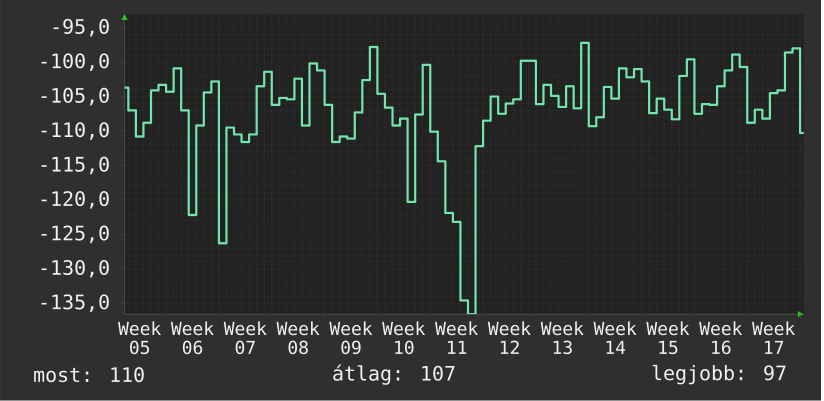 Image resolution: width=824 pixels, height=401 pixels. What do you see at coordinates (509, 338) in the screenshot?
I see `x-tick-label: Week 12` at bounding box center [509, 338].